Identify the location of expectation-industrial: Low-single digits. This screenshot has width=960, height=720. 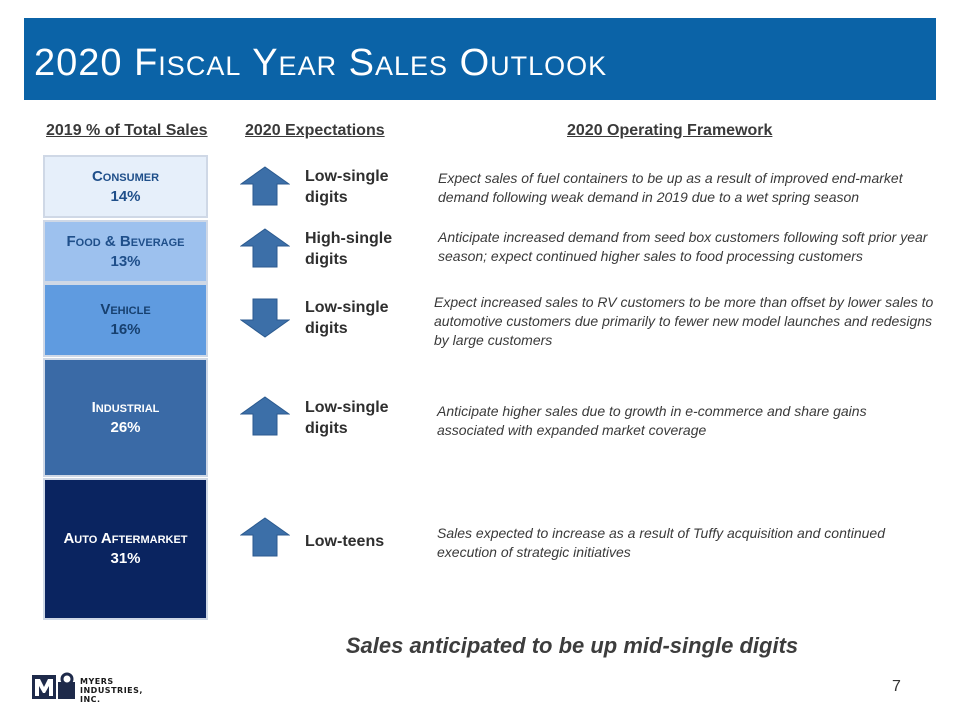
(347, 418).